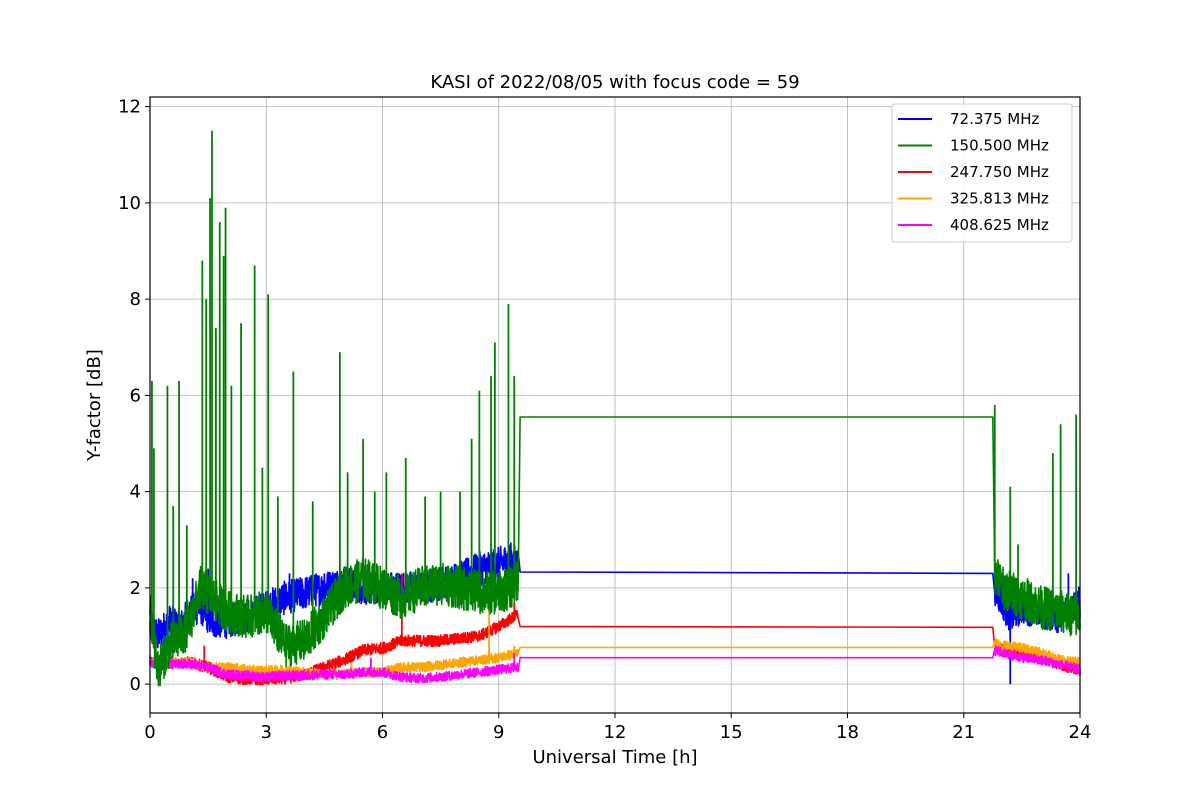 The image size is (1200, 800). What do you see at coordinates (135, 395) in the screenshot?
I see `y-tick-label: 6` at bounding box center [135, 395].